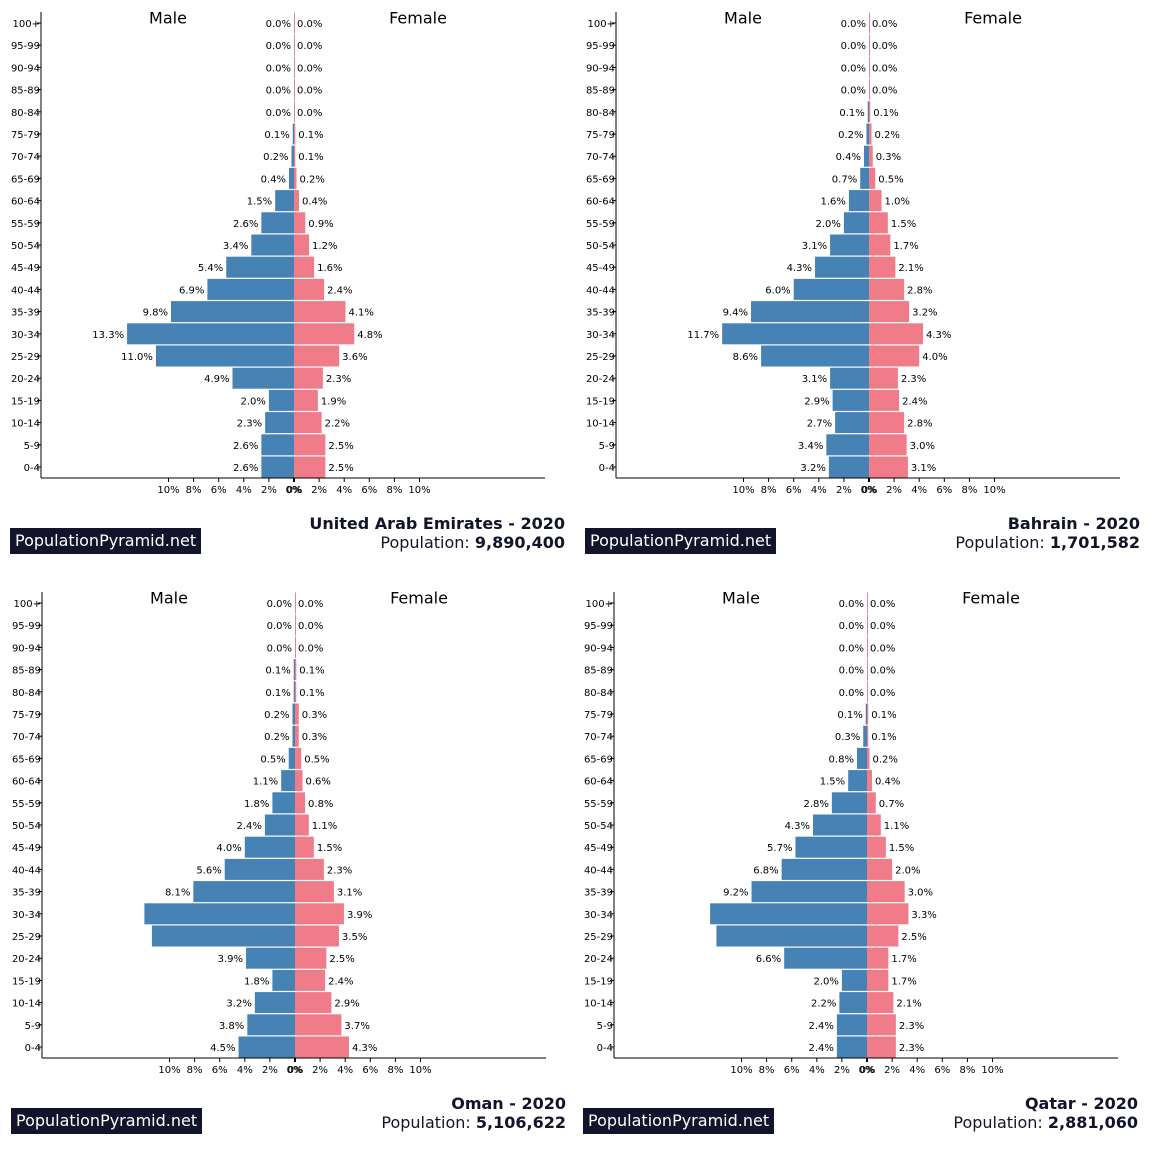  Describe the element at coordinates (33, 1026) in the screenshot. I see `age-group-label: 5-9` at that location.